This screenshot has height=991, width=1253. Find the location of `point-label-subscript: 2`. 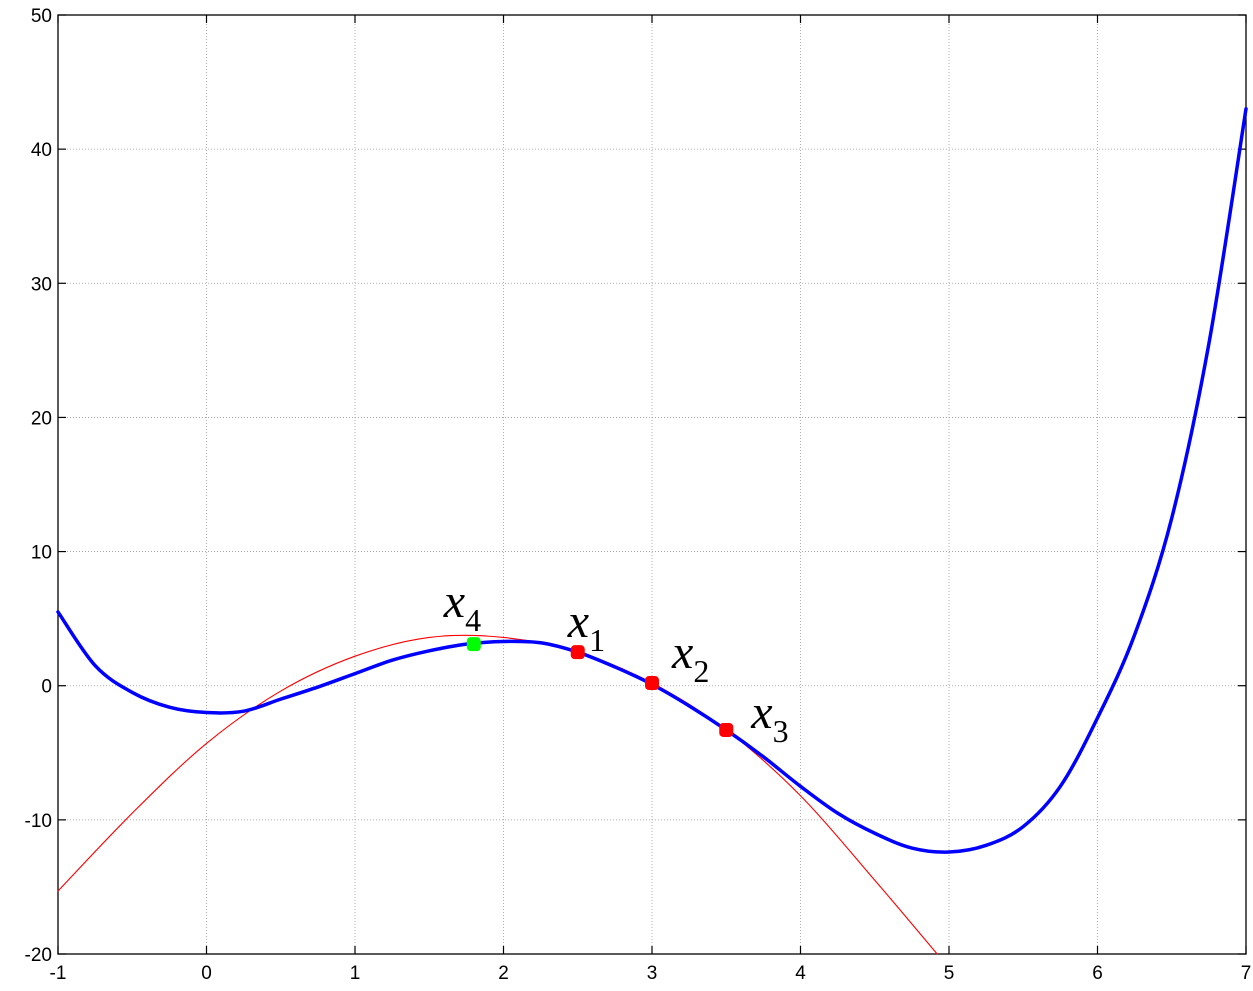

point-label-subscript: 2 is located at coordinates (701, 671).